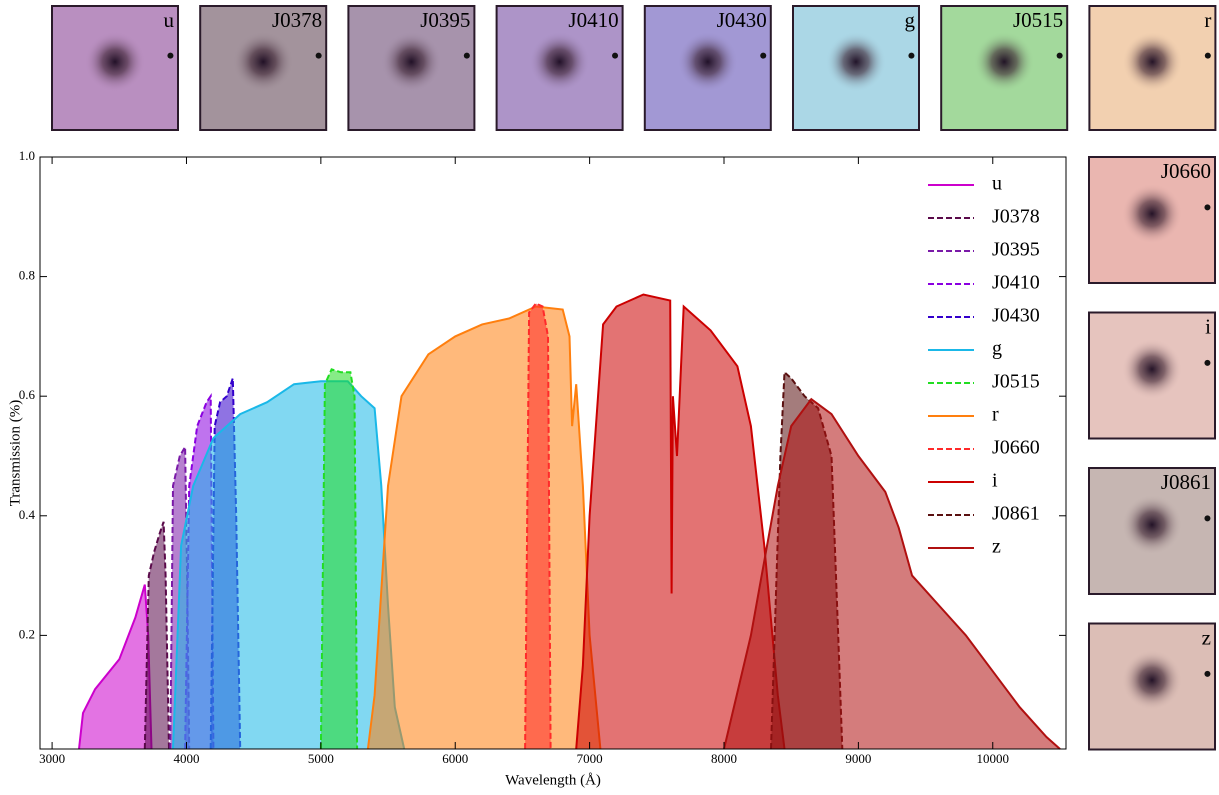 The width and height of the screenshot is (1219, 795). I want to click on legend-label: i, so click(995, 481).